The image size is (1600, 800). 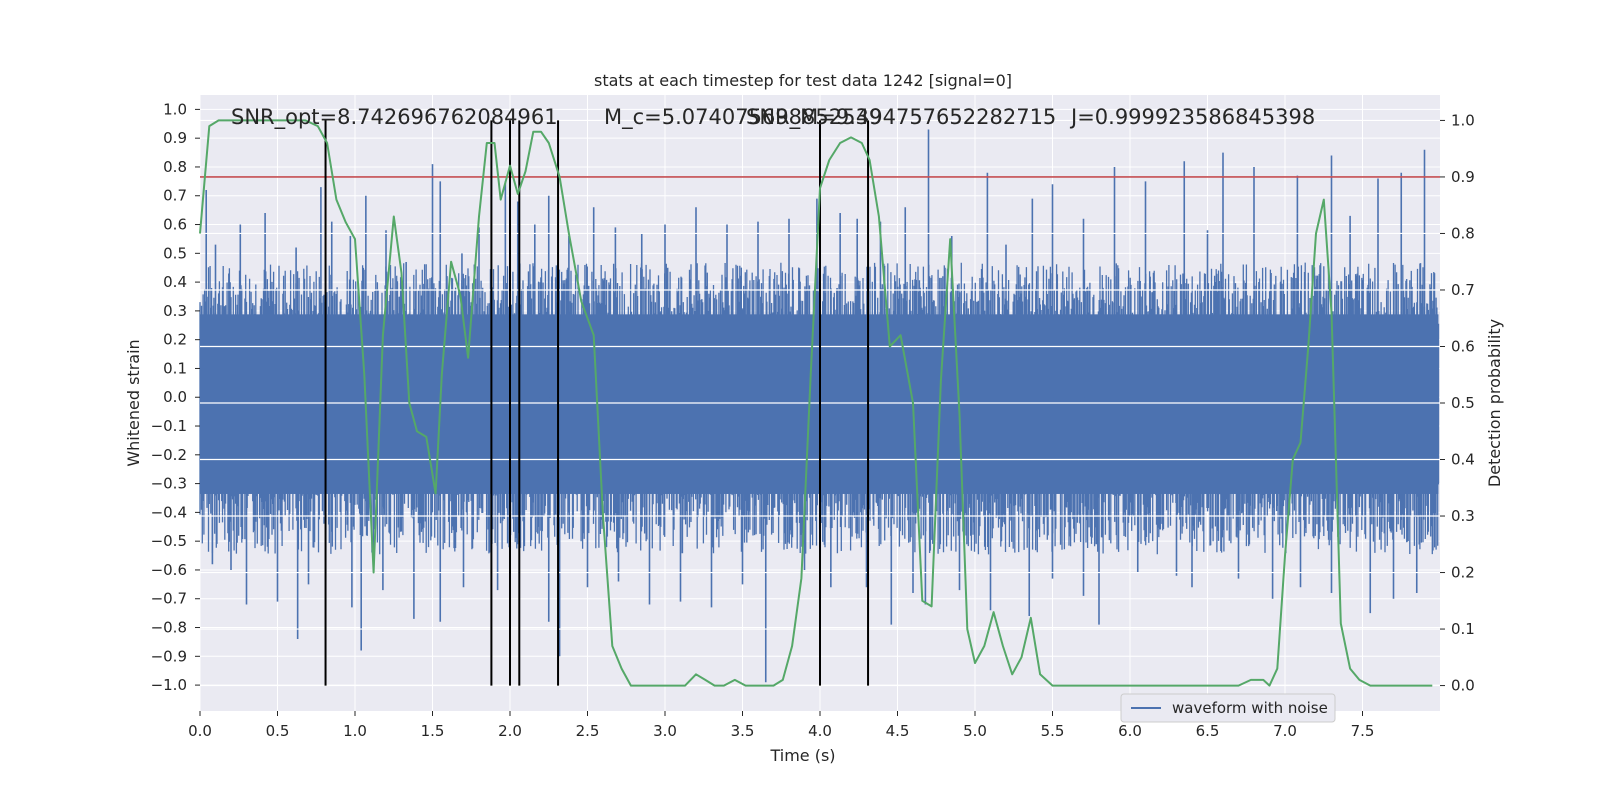 I want to click on y2-axis-label: Detection probability, so click(x=1494, y=403).